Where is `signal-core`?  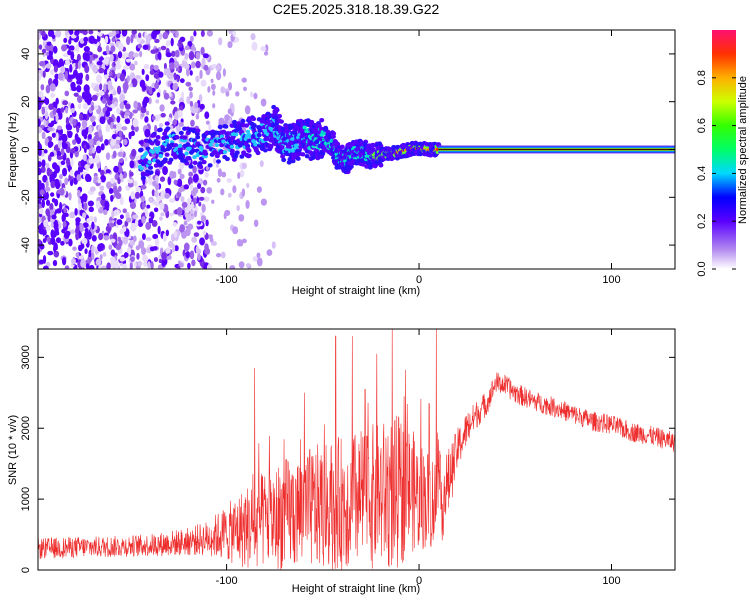 signal-core is located at coordinates (304, 127).